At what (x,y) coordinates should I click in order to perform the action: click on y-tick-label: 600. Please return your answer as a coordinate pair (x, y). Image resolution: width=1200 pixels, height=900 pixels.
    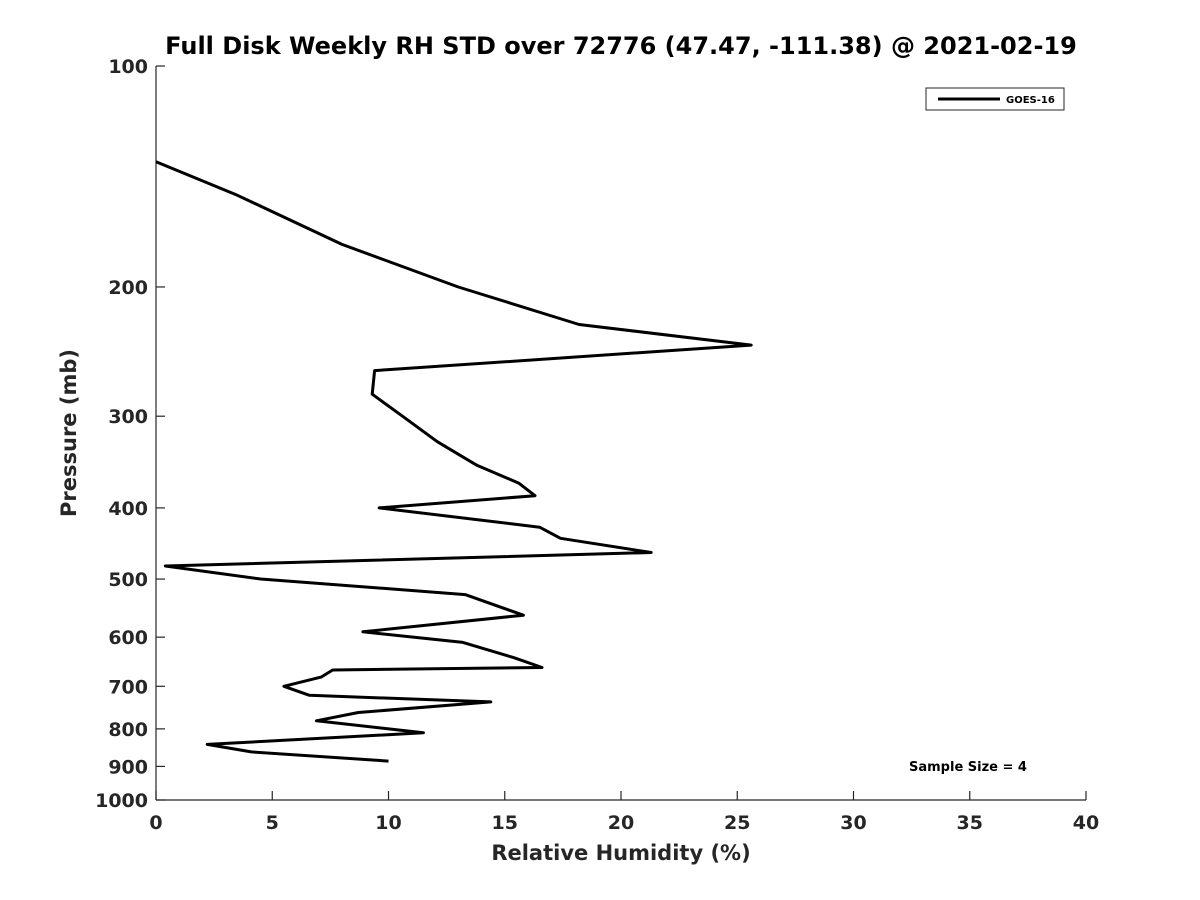
    Looking at the image, I should click on (128, 638).